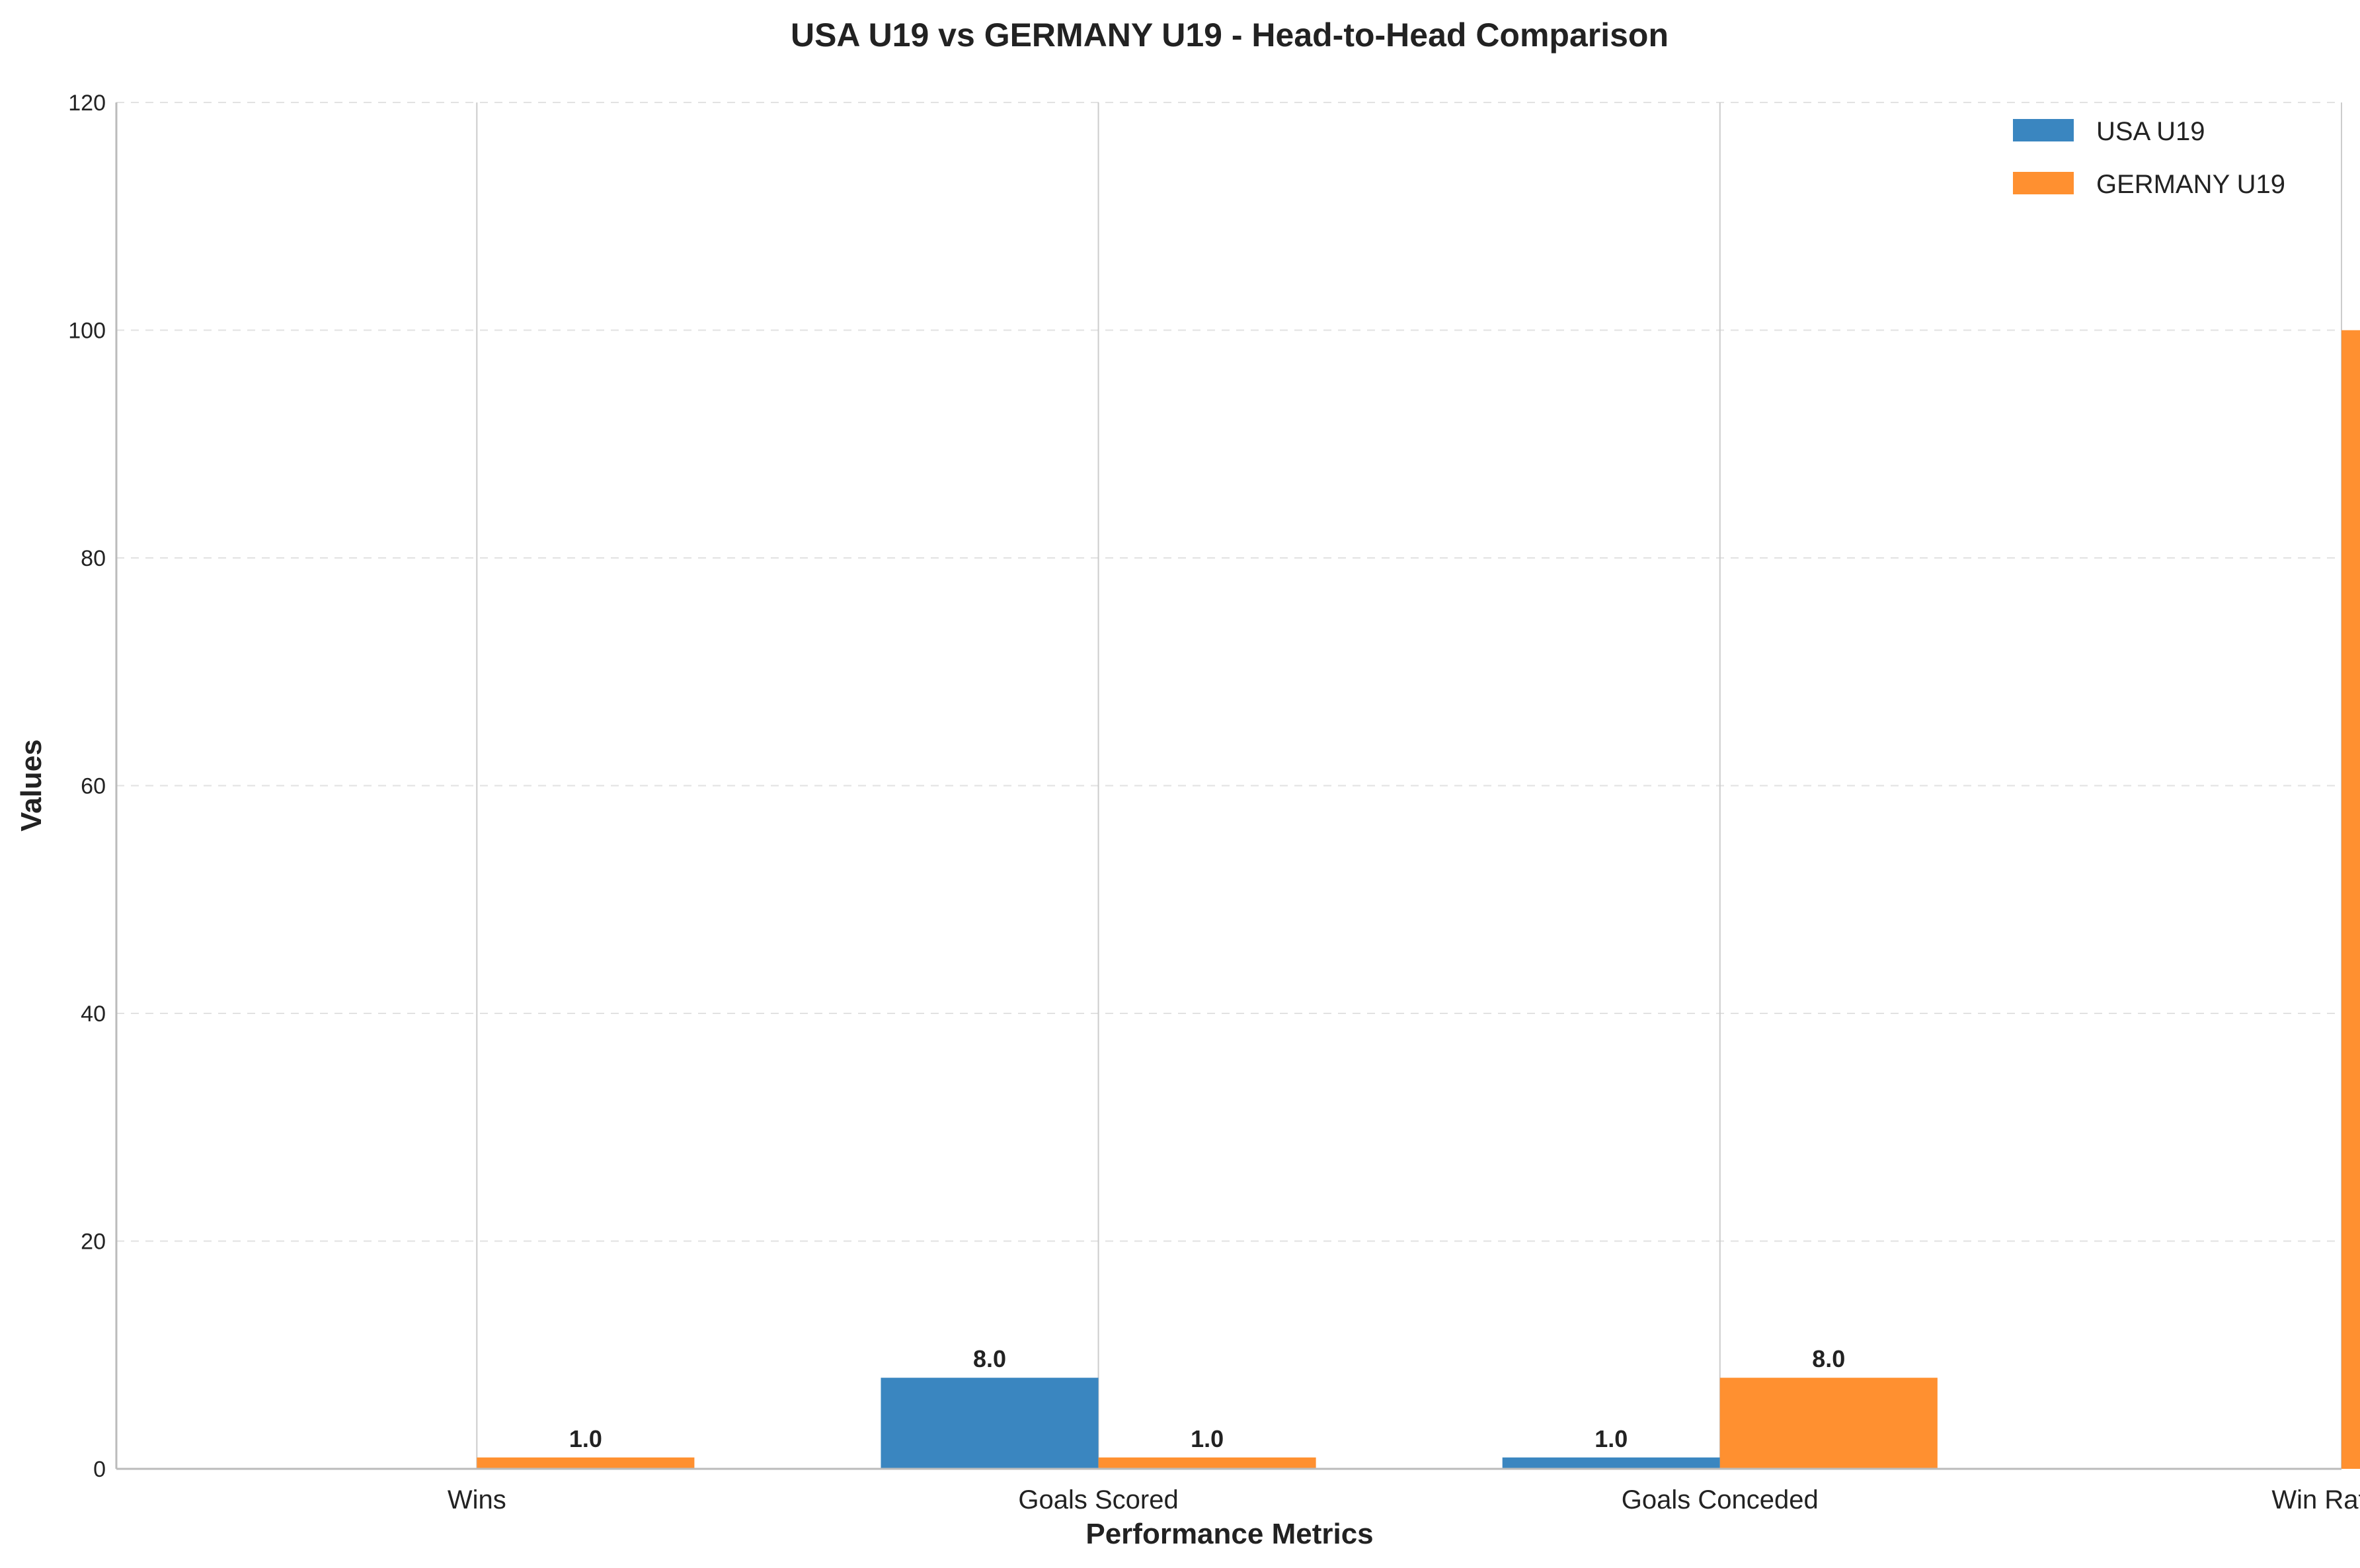  I want to click on y-tick-label: 60, so click(93, 786).